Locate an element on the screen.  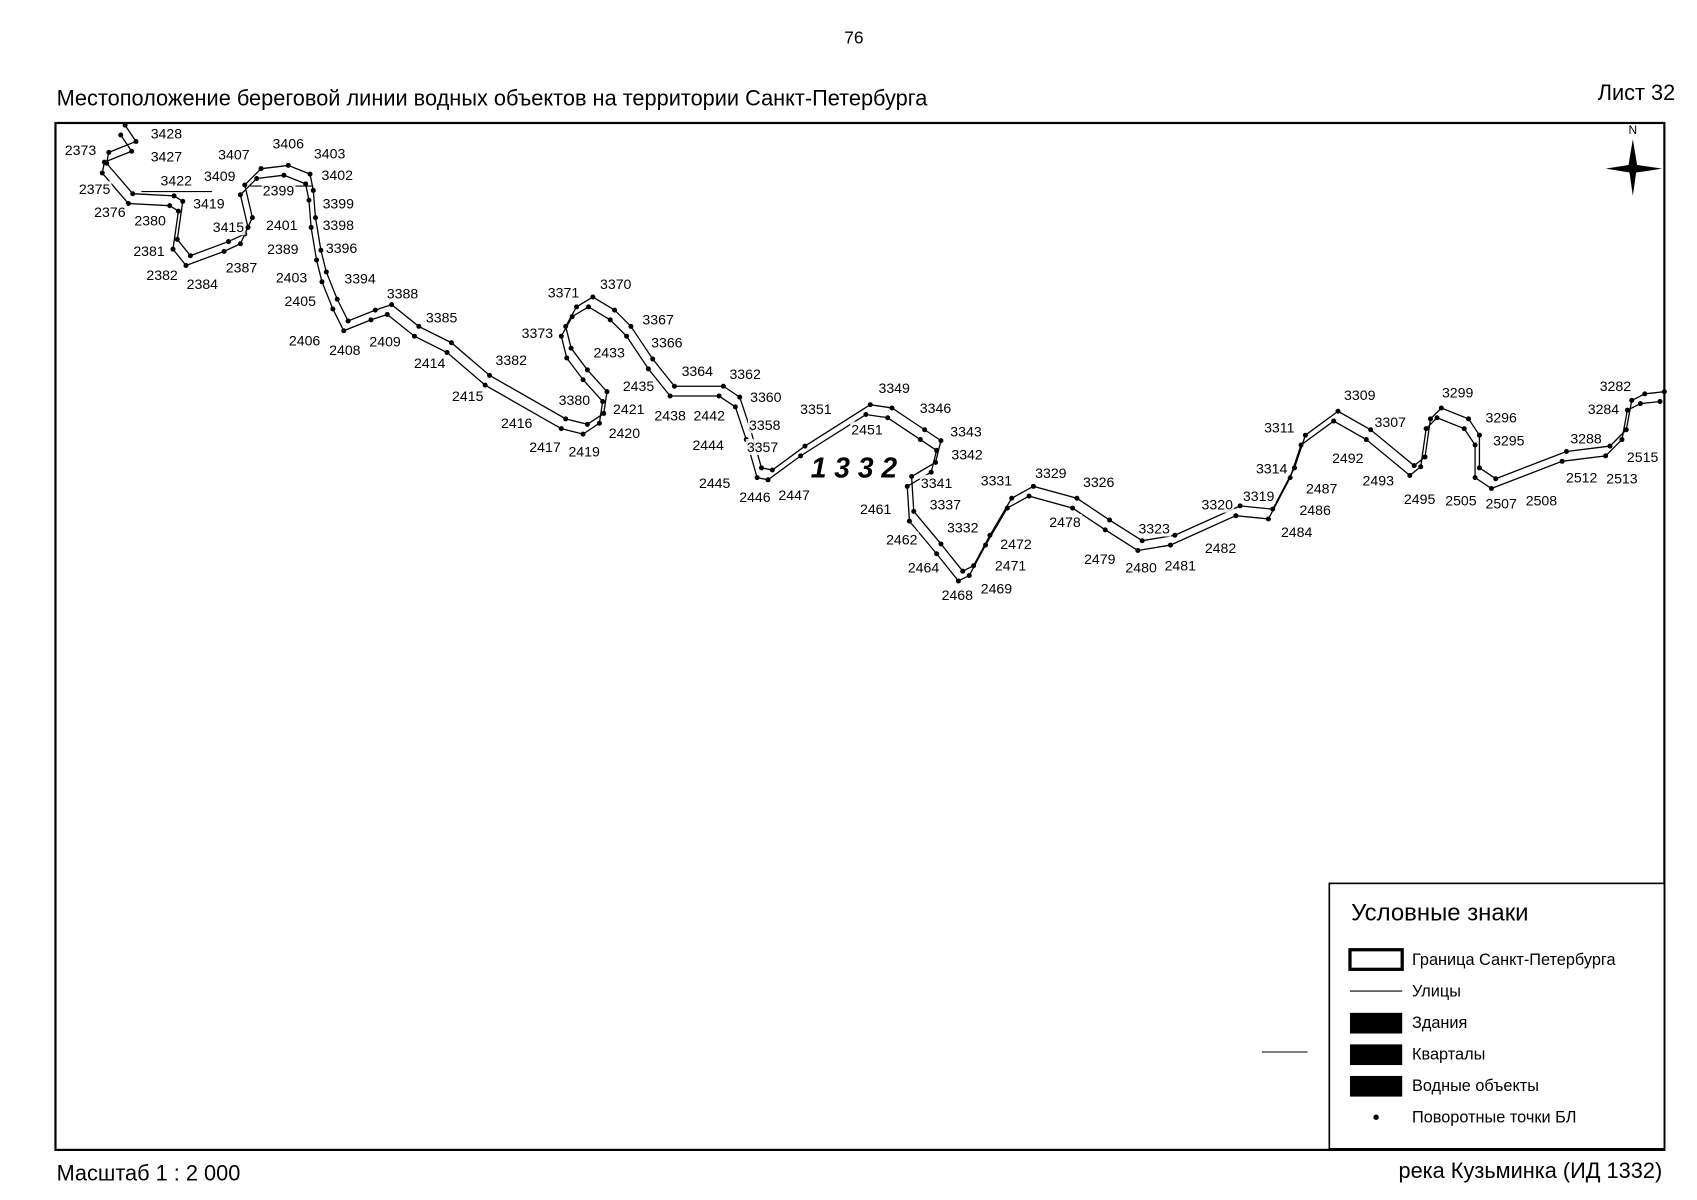
point-label: 3371 is located at coordinates (564, 293).